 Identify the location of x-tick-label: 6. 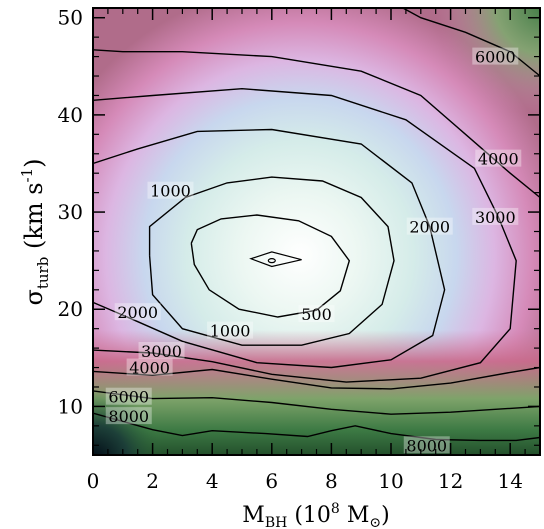
(271, 481).